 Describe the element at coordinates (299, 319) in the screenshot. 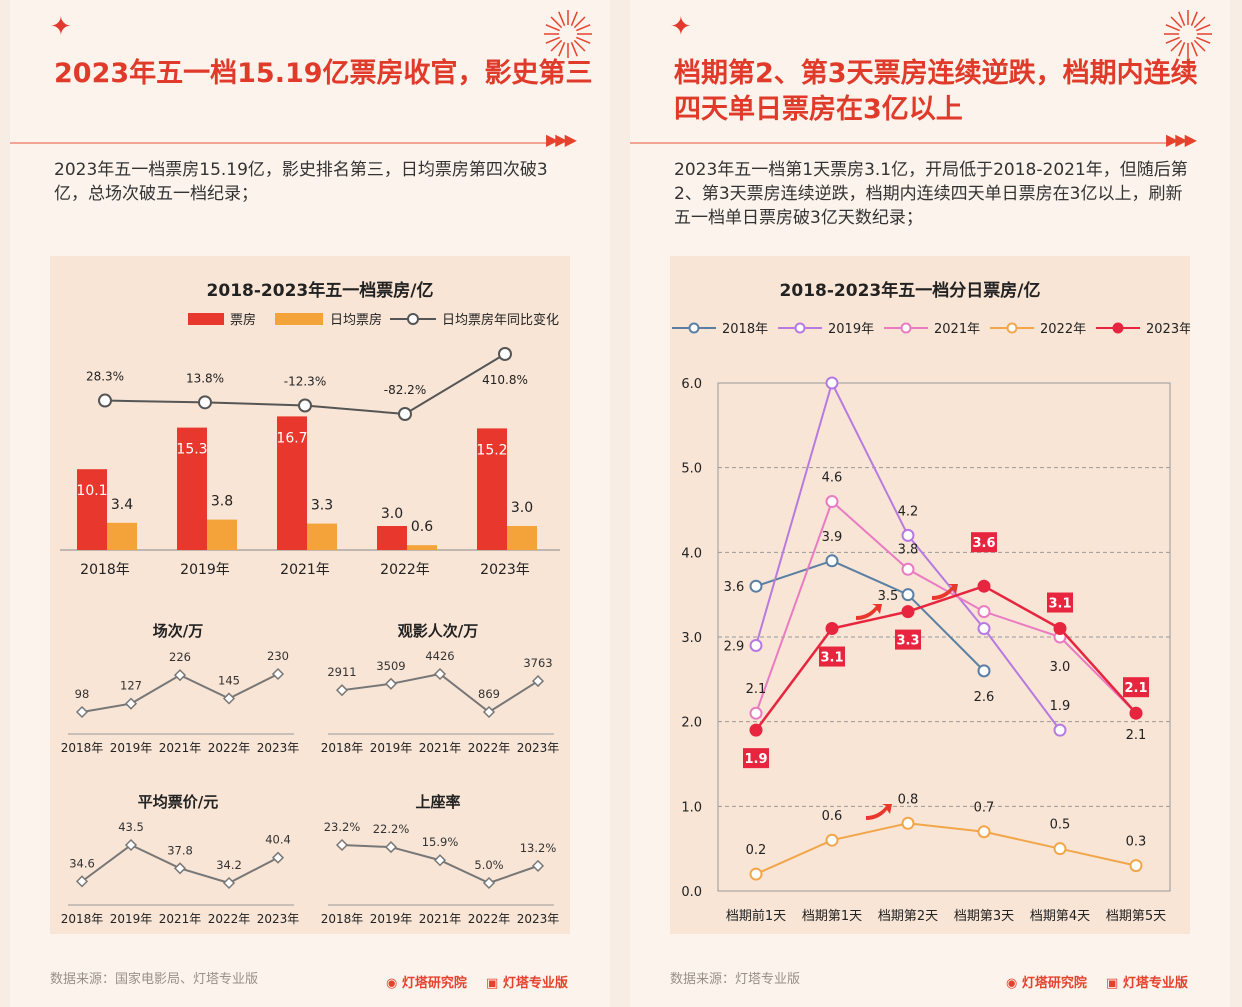

I see `legend-swatch-daily-avg` at that location.